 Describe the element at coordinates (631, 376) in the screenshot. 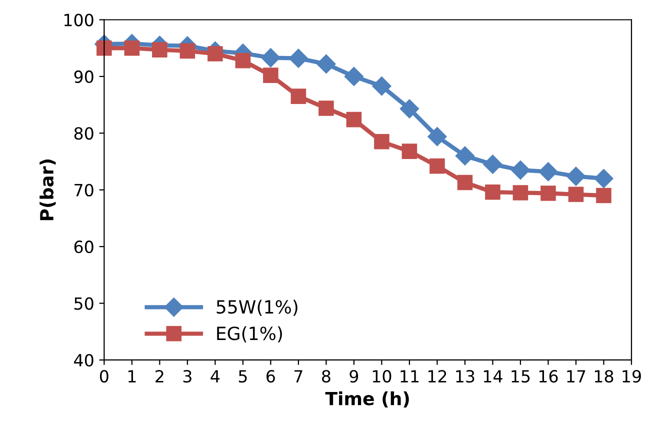

I see `x-tick-label: 19` at that location.